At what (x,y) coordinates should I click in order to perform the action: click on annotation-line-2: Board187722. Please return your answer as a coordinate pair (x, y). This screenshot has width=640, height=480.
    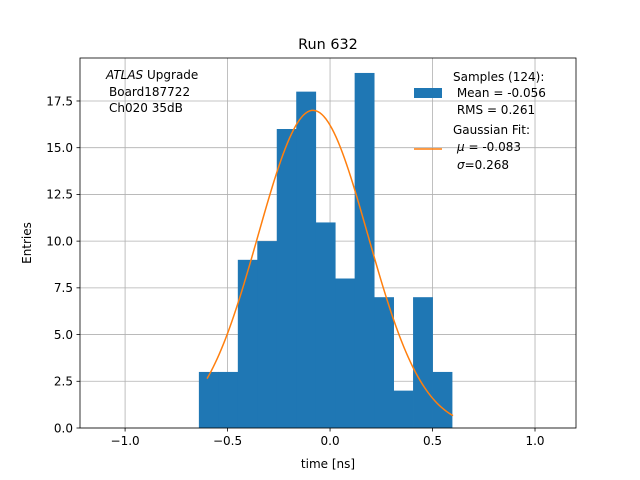
    Looking at the image, I should click on (149, 92).